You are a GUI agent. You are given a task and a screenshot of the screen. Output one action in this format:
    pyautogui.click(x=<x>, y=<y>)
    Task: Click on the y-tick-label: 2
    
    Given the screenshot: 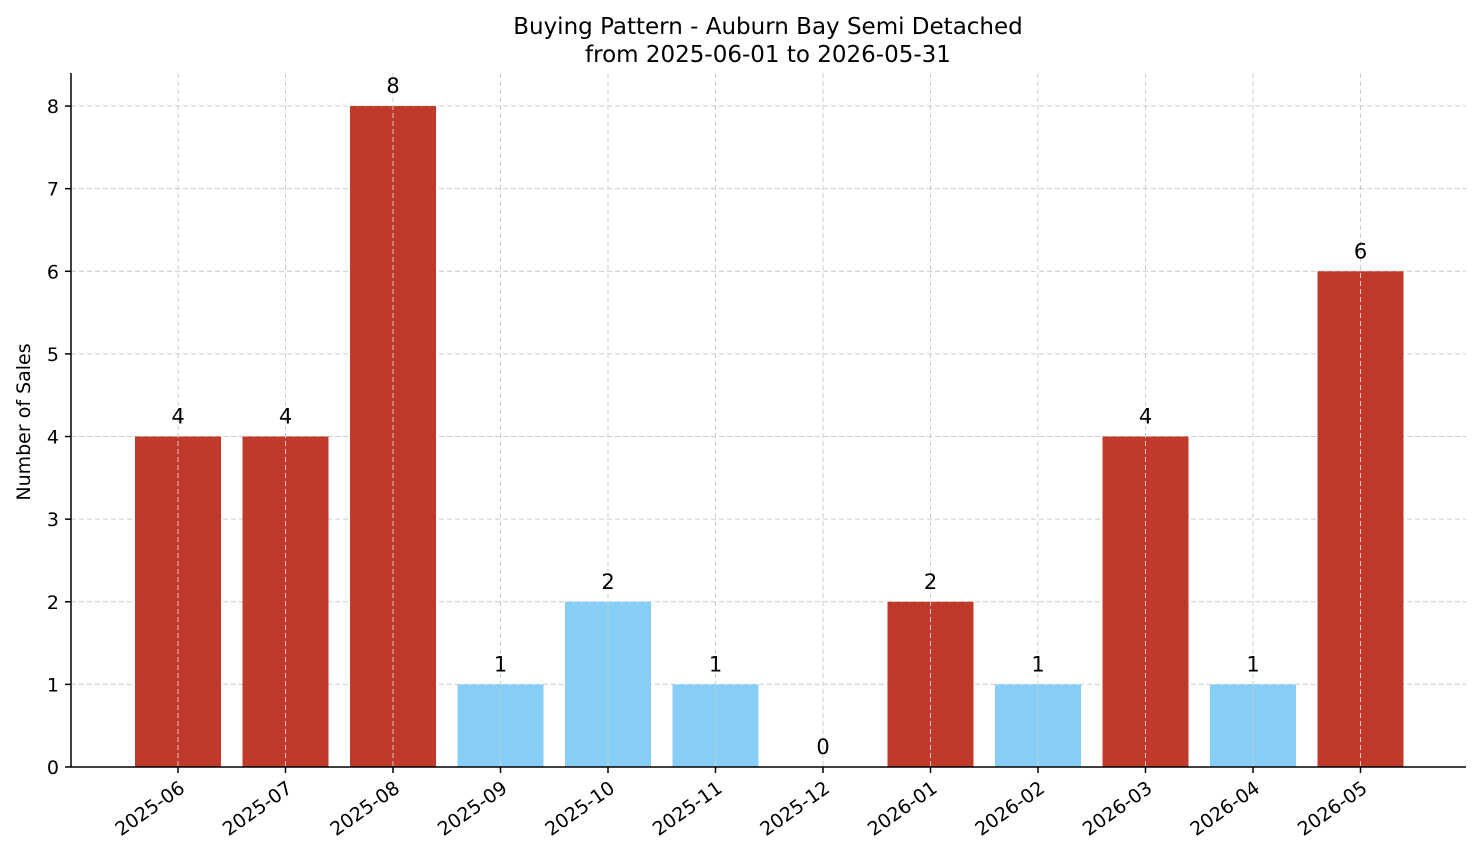 What is the action you would take?
    pyautogui.click(x=53, y=603)
    